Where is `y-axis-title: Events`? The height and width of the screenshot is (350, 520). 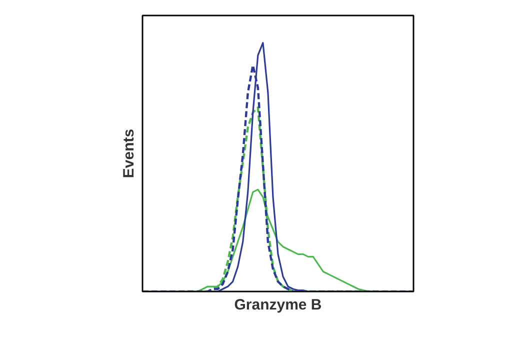
y-axis-title: Events is located at coordinates (129, 153).